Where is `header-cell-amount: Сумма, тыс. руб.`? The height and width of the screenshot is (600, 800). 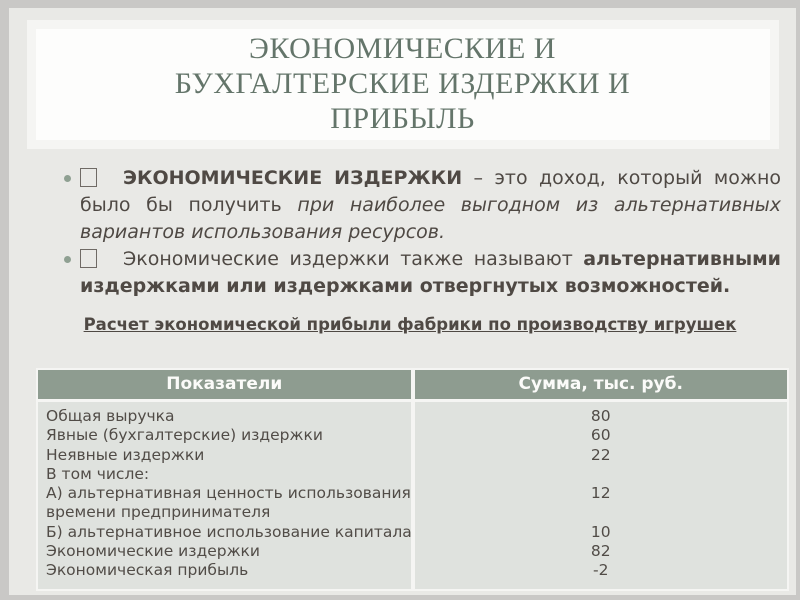
header-cell-amount: Сумма, тыс. руб. is located at coordinates (600, 384).